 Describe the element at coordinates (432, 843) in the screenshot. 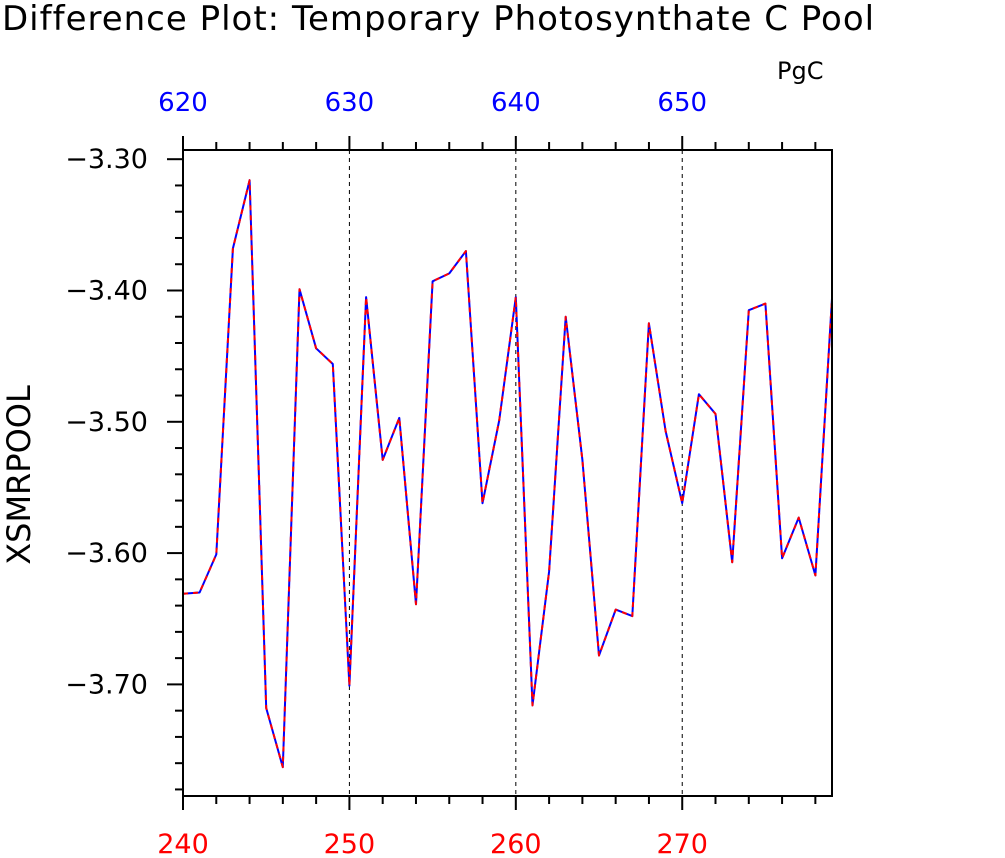

I see `x-bottom-tick-labels: 240 250 260 270` at that location.